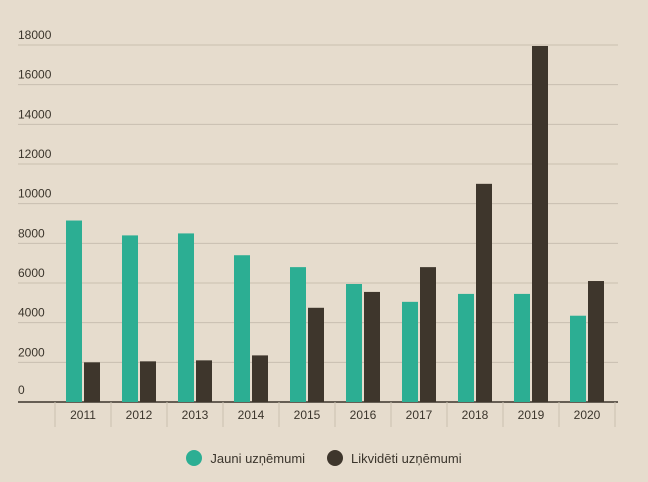  Describe the element at coordinates (31, 352) in the screenshot. I see `y-tick-label: 2000` at that location.